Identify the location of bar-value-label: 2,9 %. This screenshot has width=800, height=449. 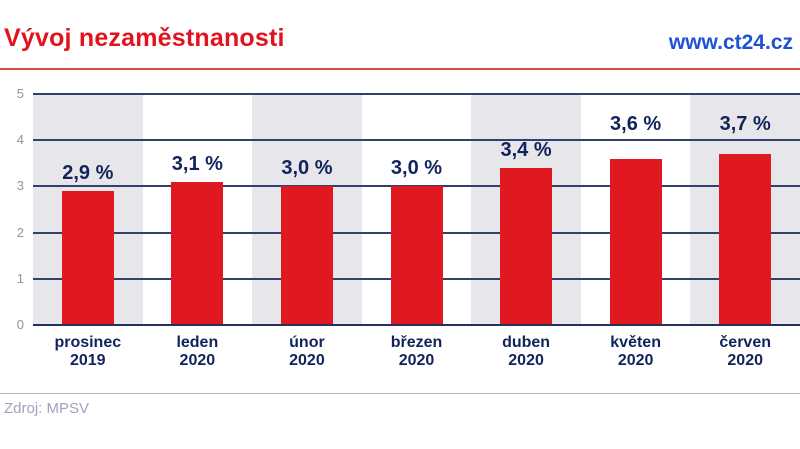
(88, 173).